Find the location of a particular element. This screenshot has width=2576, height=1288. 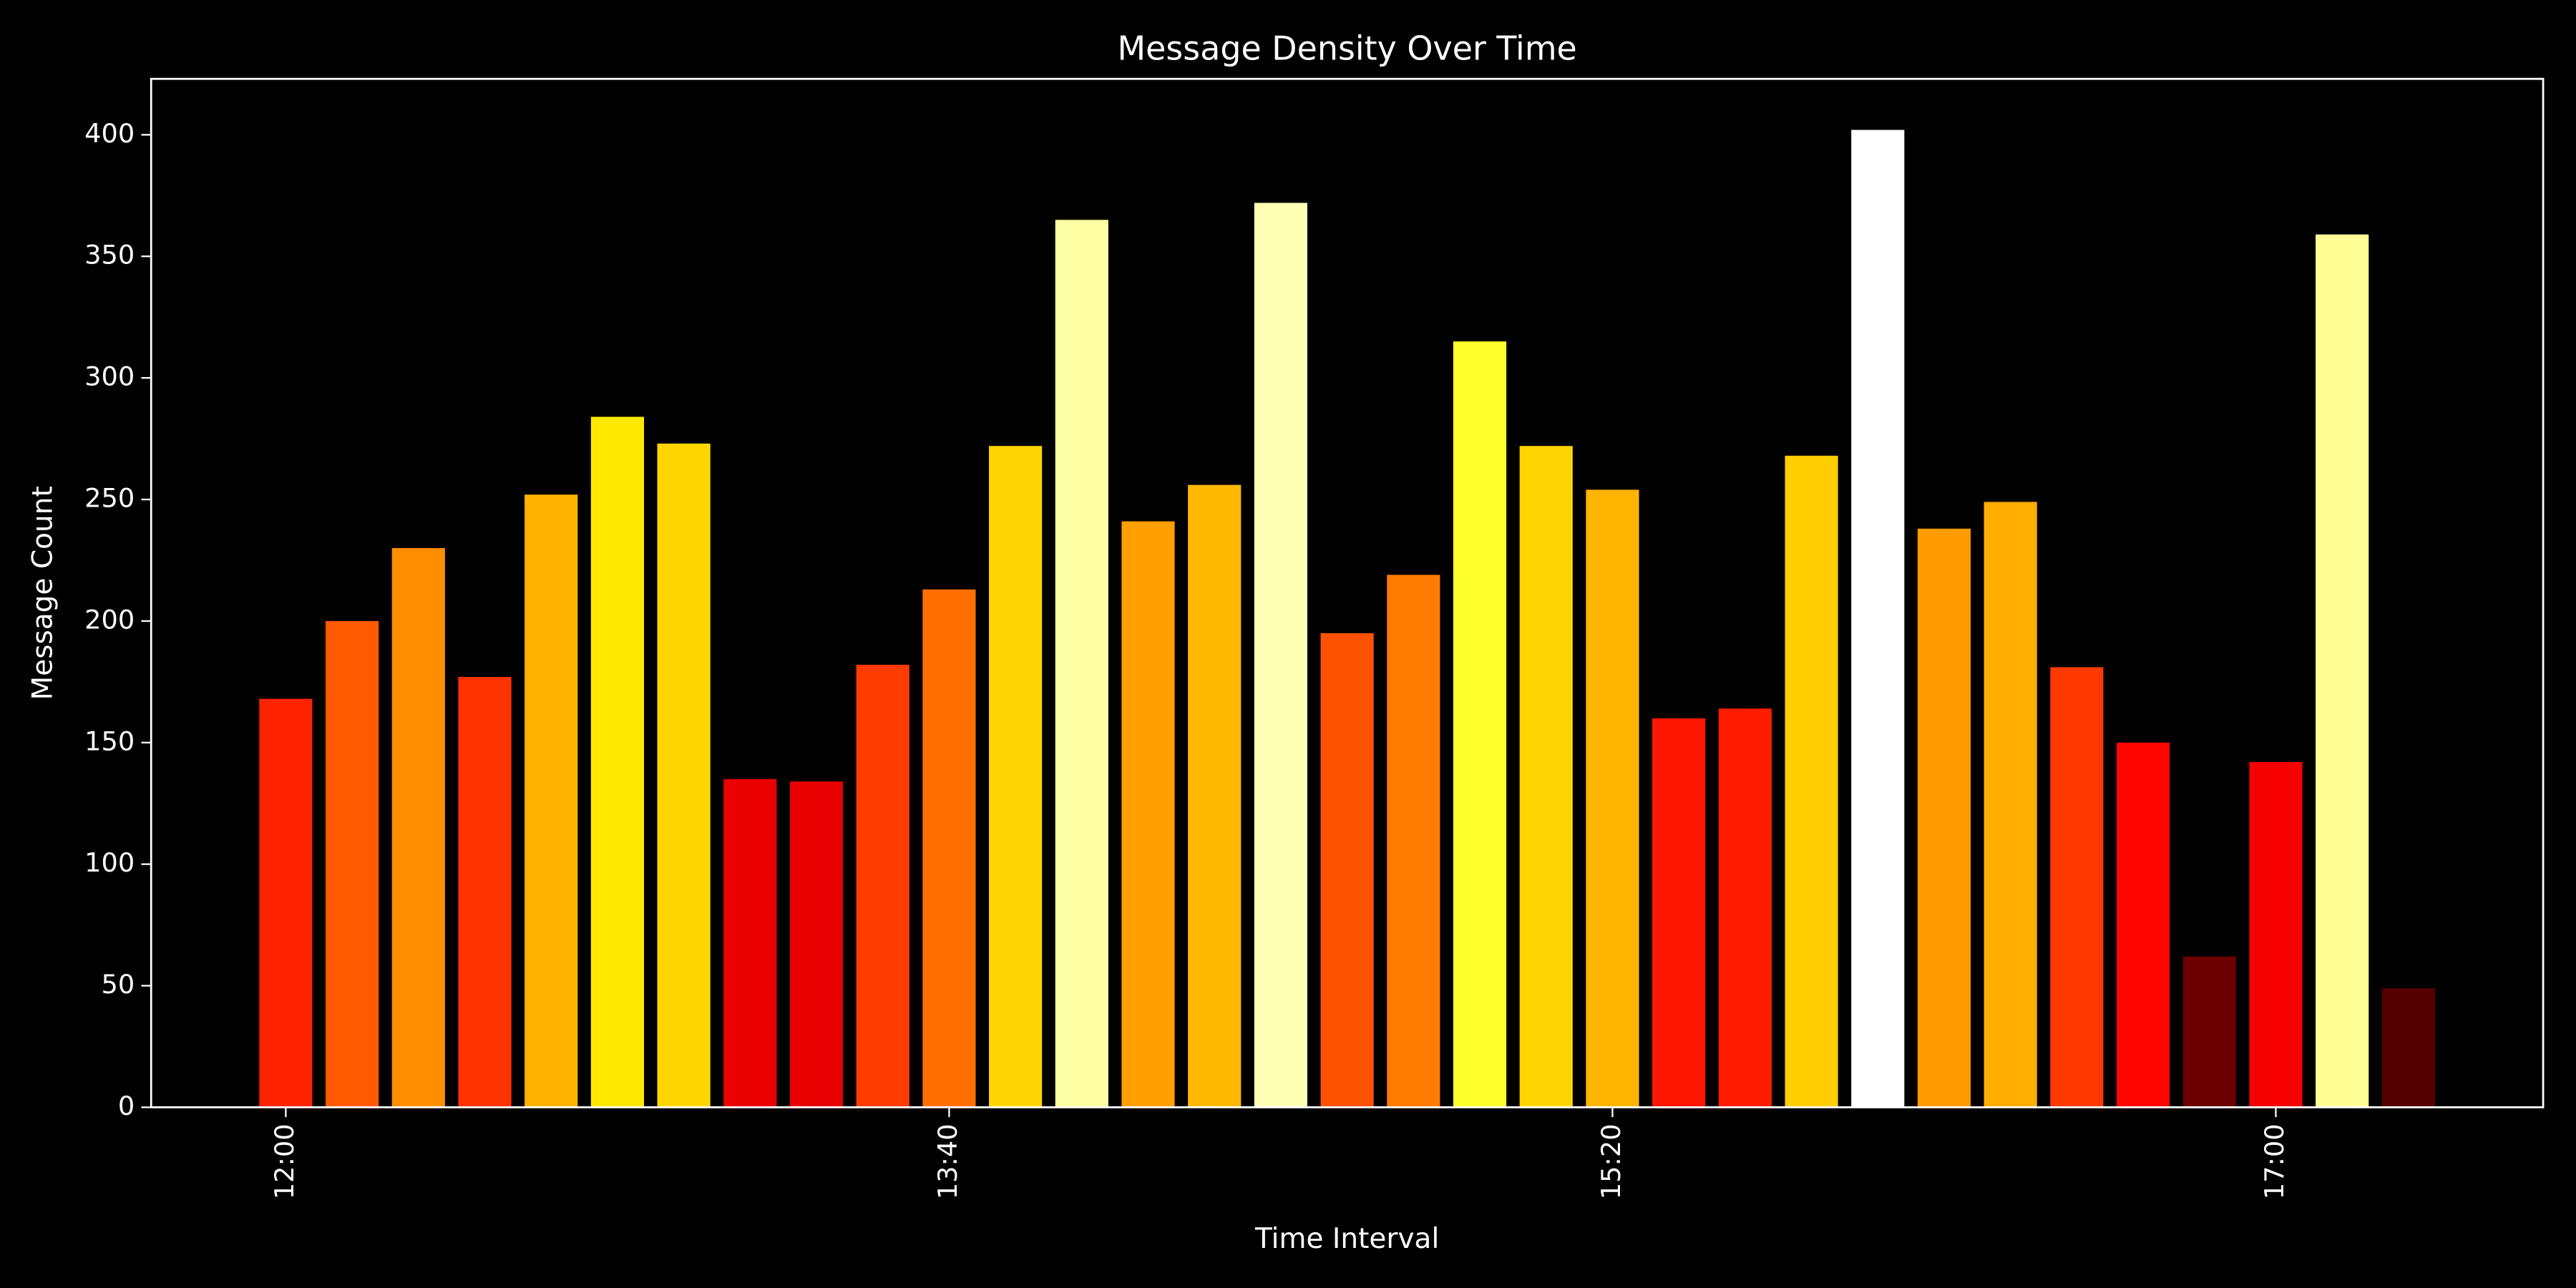

y-tick-label: 150 is located at coordinates (109, 741).